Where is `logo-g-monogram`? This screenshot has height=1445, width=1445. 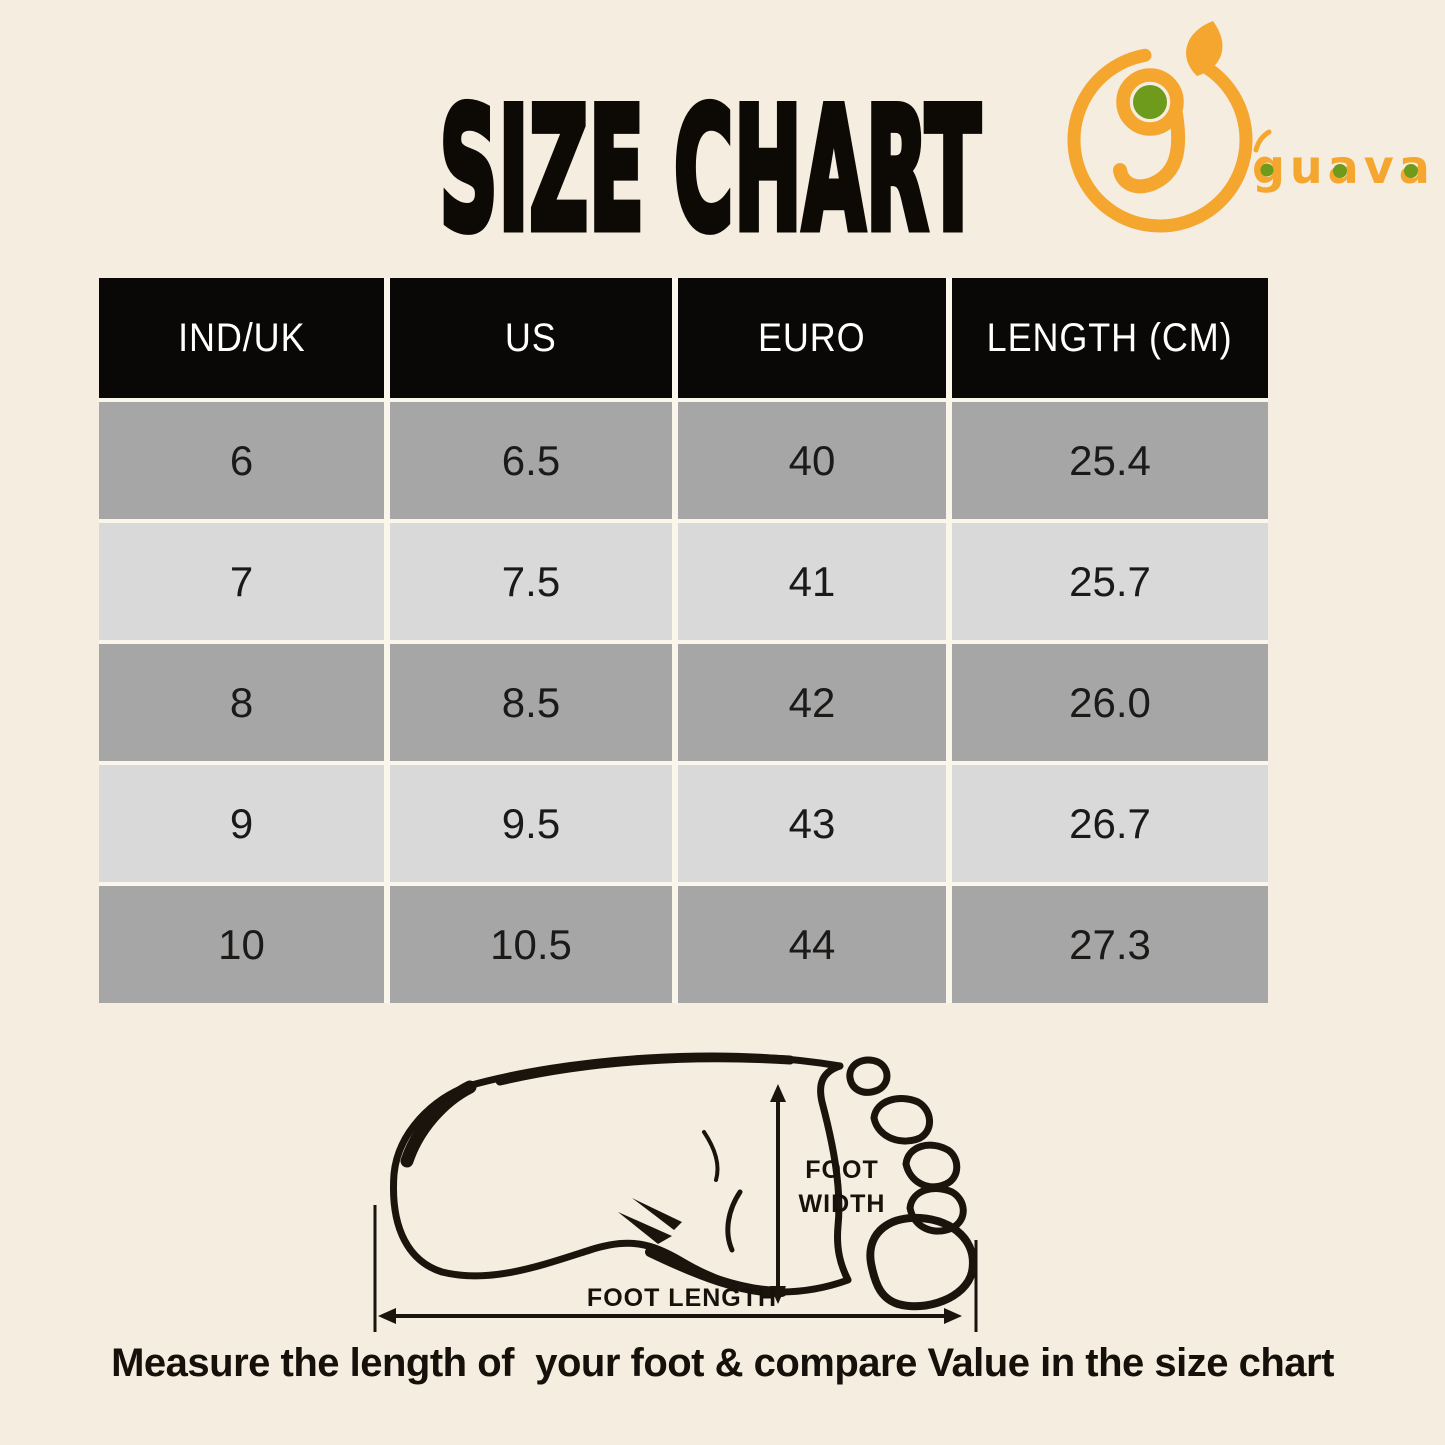 logo-g-monogram is located at coordinates (1149, 131).